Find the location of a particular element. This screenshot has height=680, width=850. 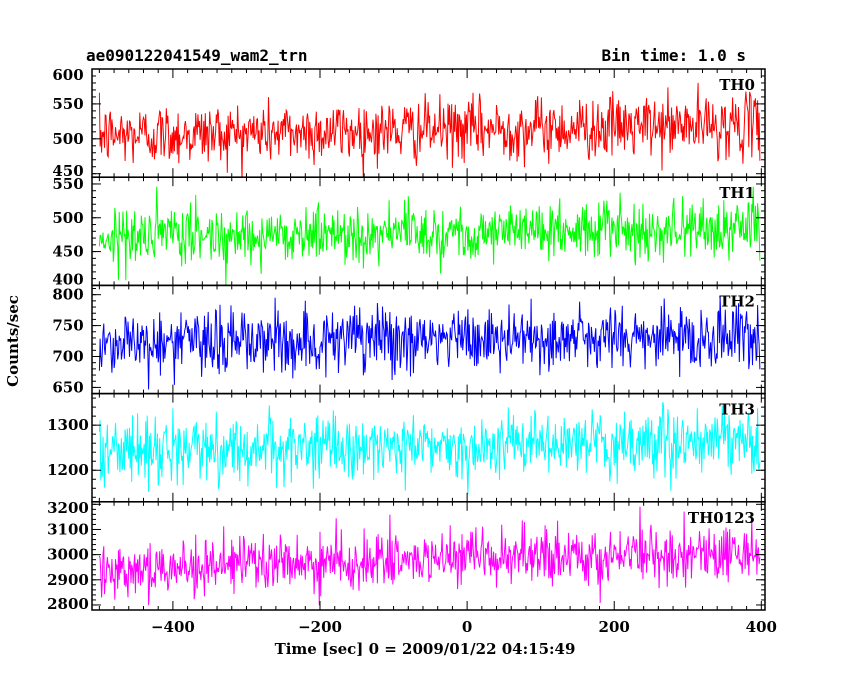

series-line-th0123 is located at coordinates (429, 556).